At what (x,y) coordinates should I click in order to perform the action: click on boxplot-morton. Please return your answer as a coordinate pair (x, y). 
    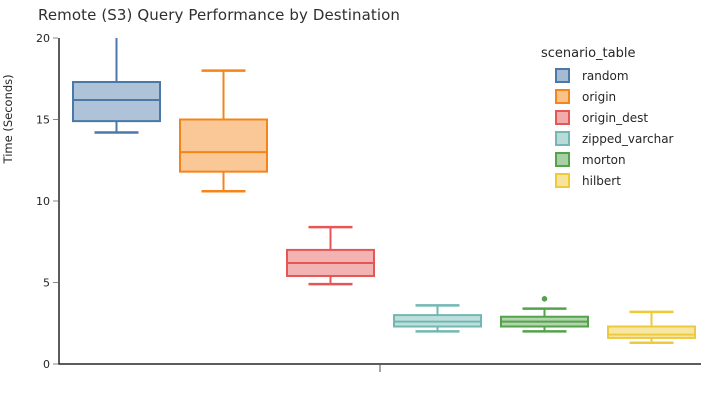
    Looking at the image, I should click on (544, 314).